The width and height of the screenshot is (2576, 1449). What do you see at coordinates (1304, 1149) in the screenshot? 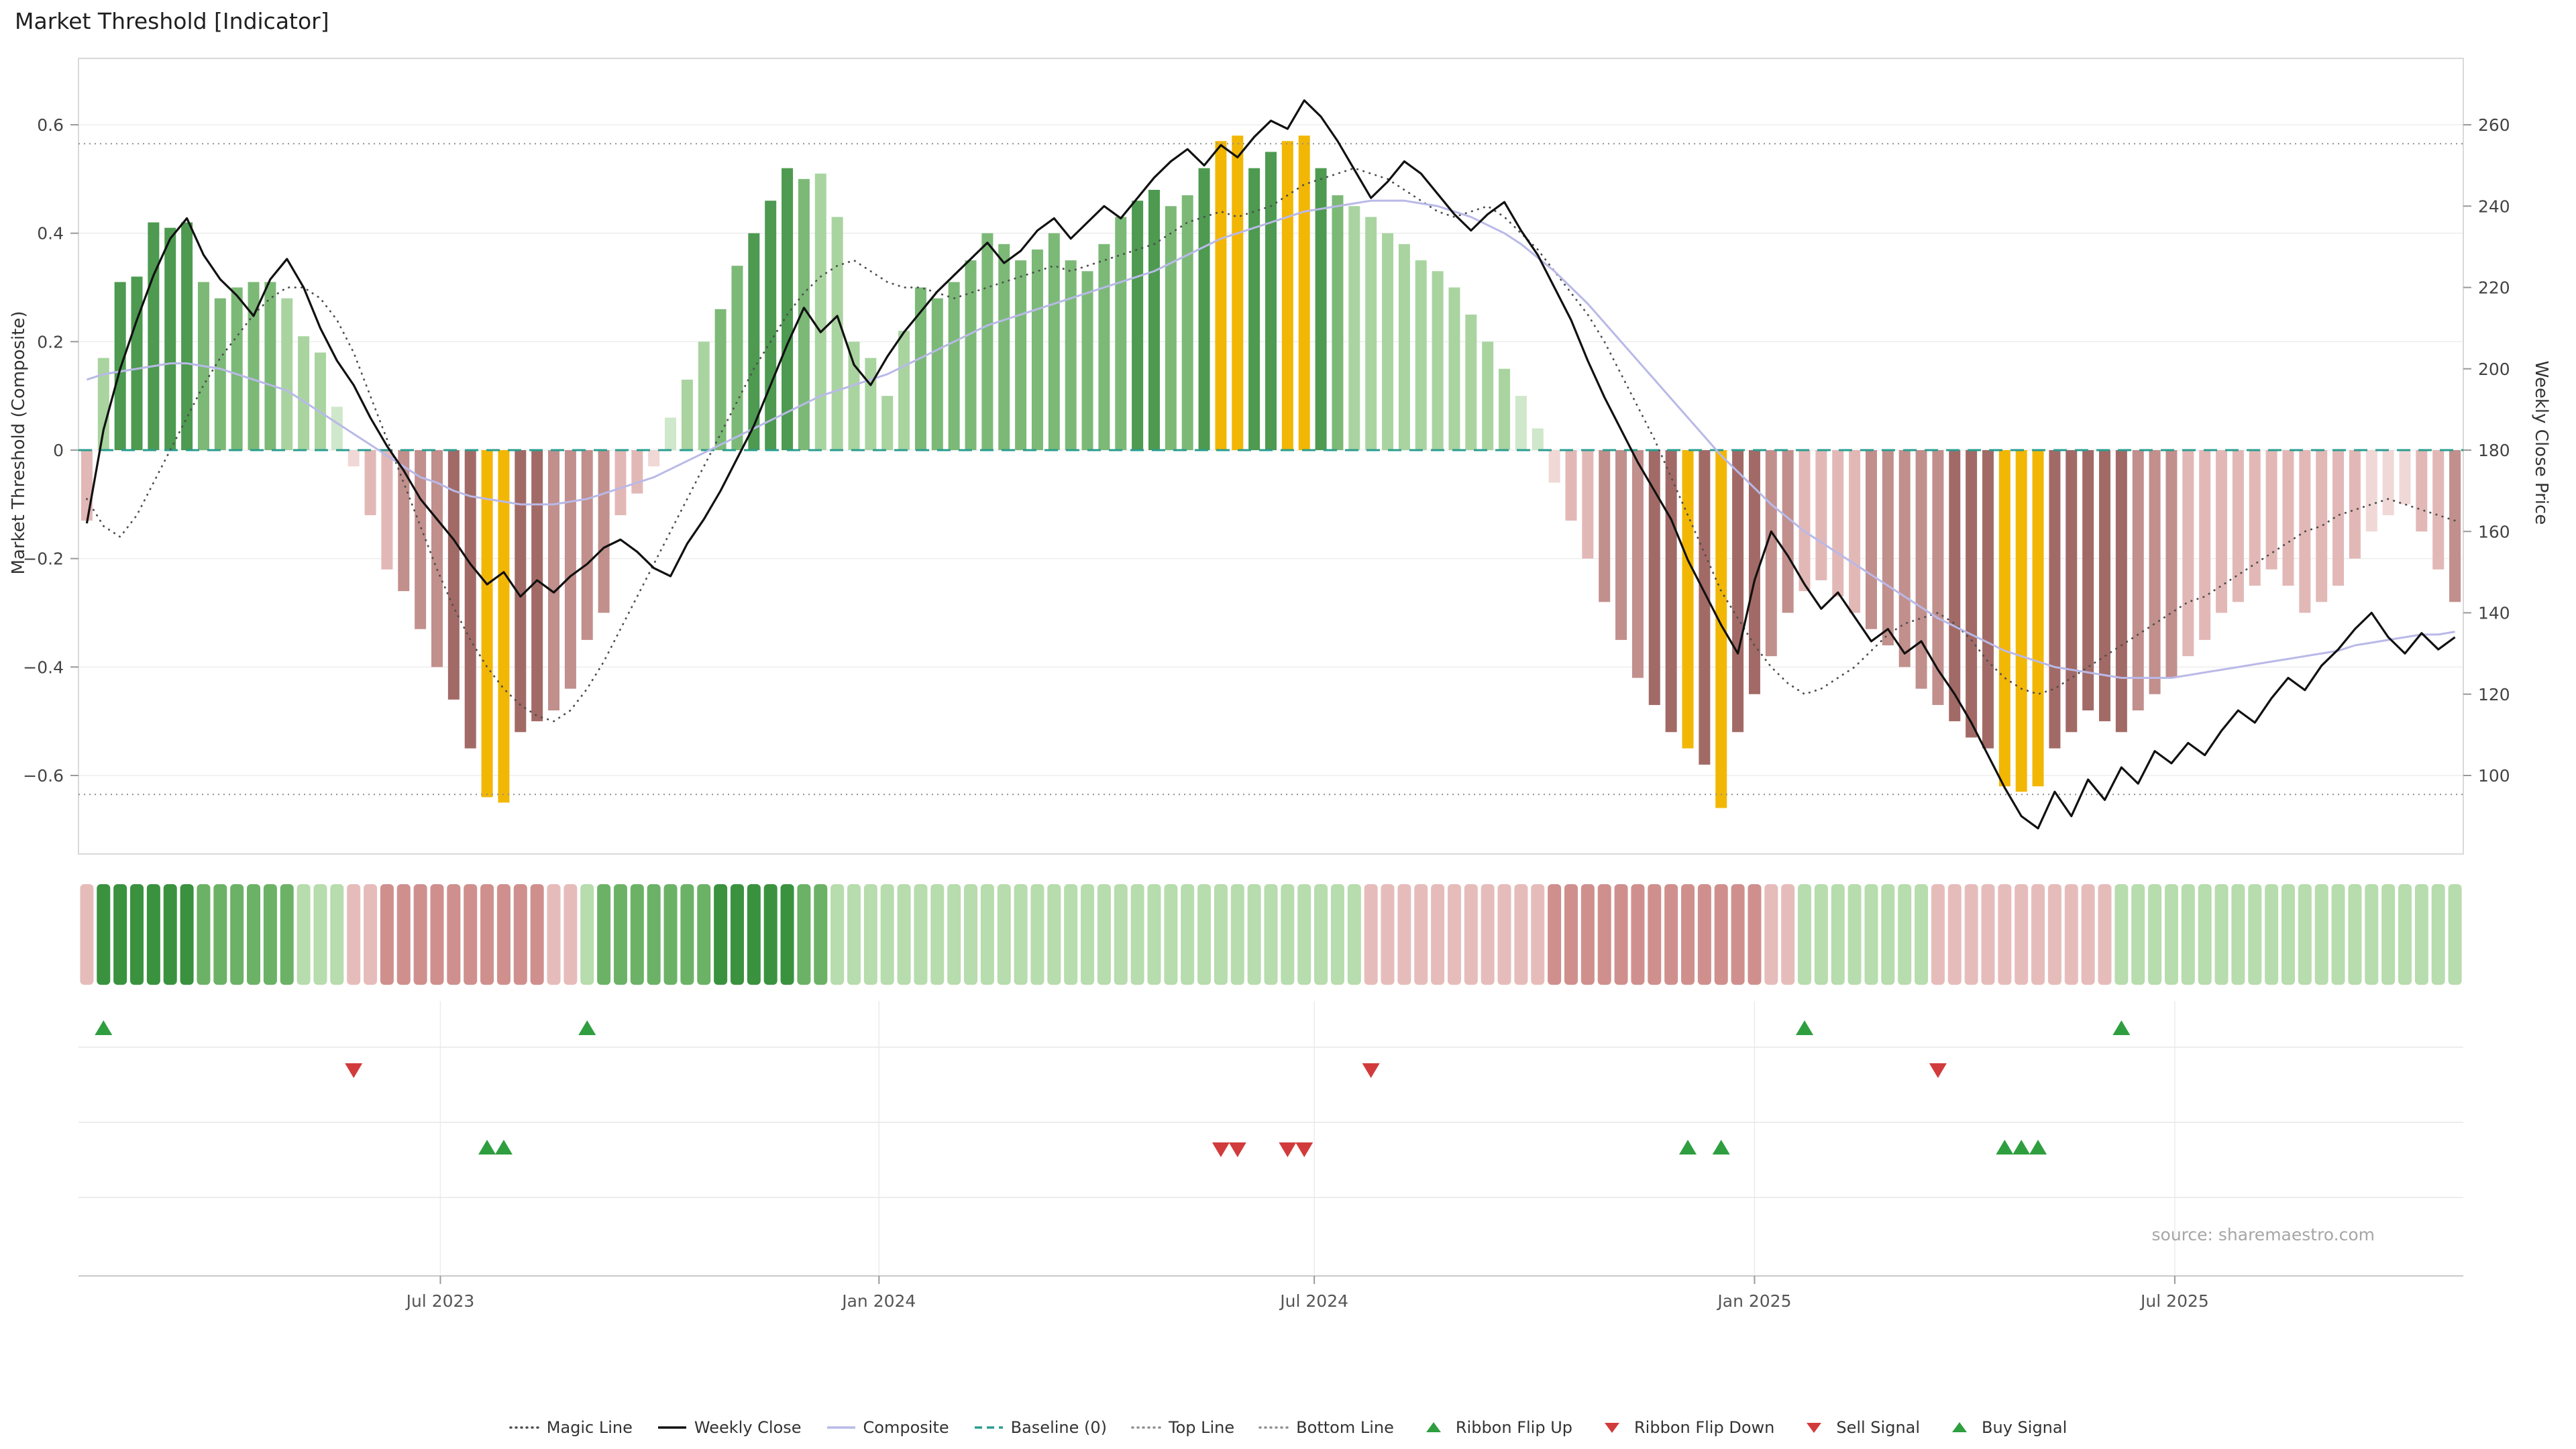
I see `sell-signal-marker` at bounding box center [1304, 1149].